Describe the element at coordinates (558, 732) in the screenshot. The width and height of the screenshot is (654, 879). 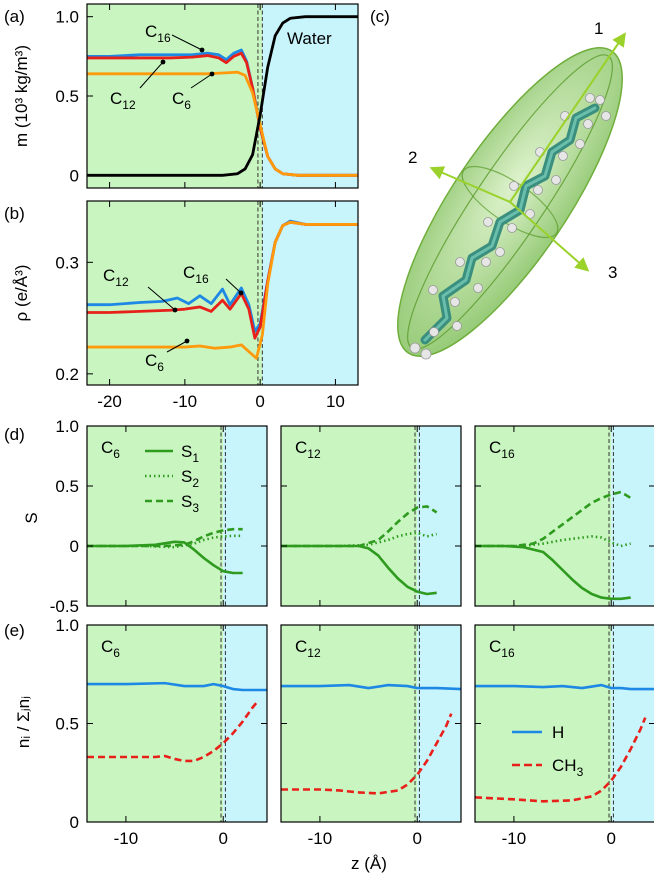
I see `legend-label-h: H` at that location.